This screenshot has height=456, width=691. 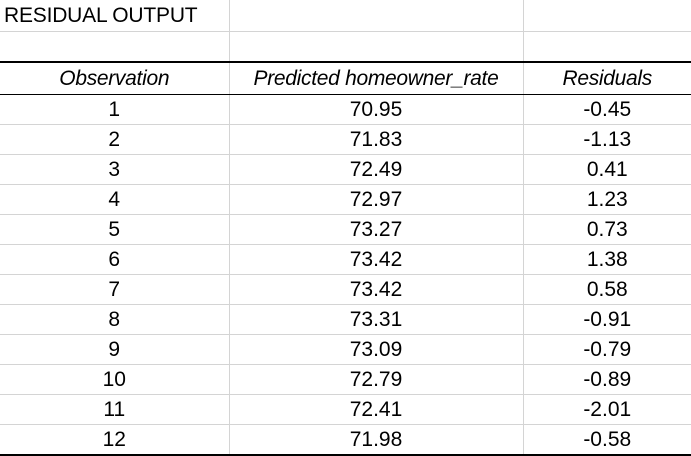 I want to click on observation-cell: 2, so click(x=115, y=139).